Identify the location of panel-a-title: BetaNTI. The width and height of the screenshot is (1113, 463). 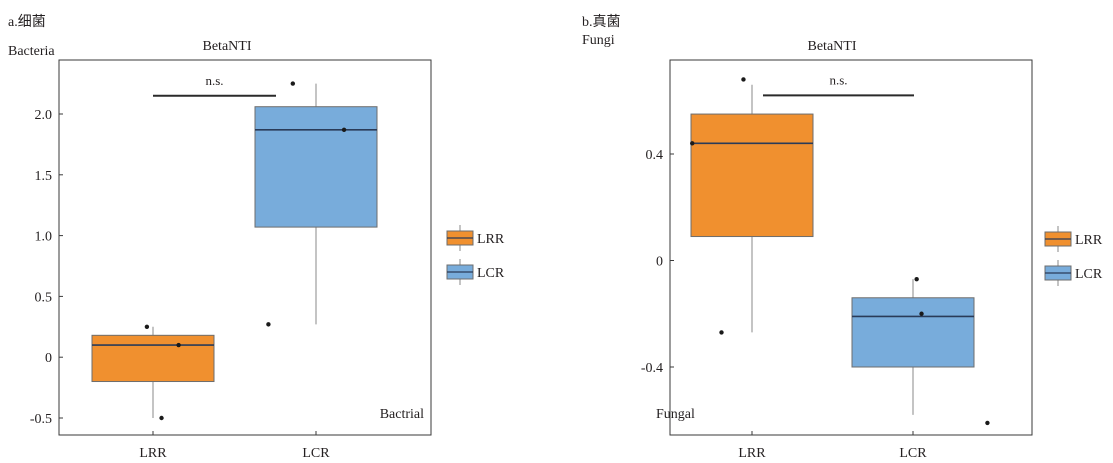
(227, 46).